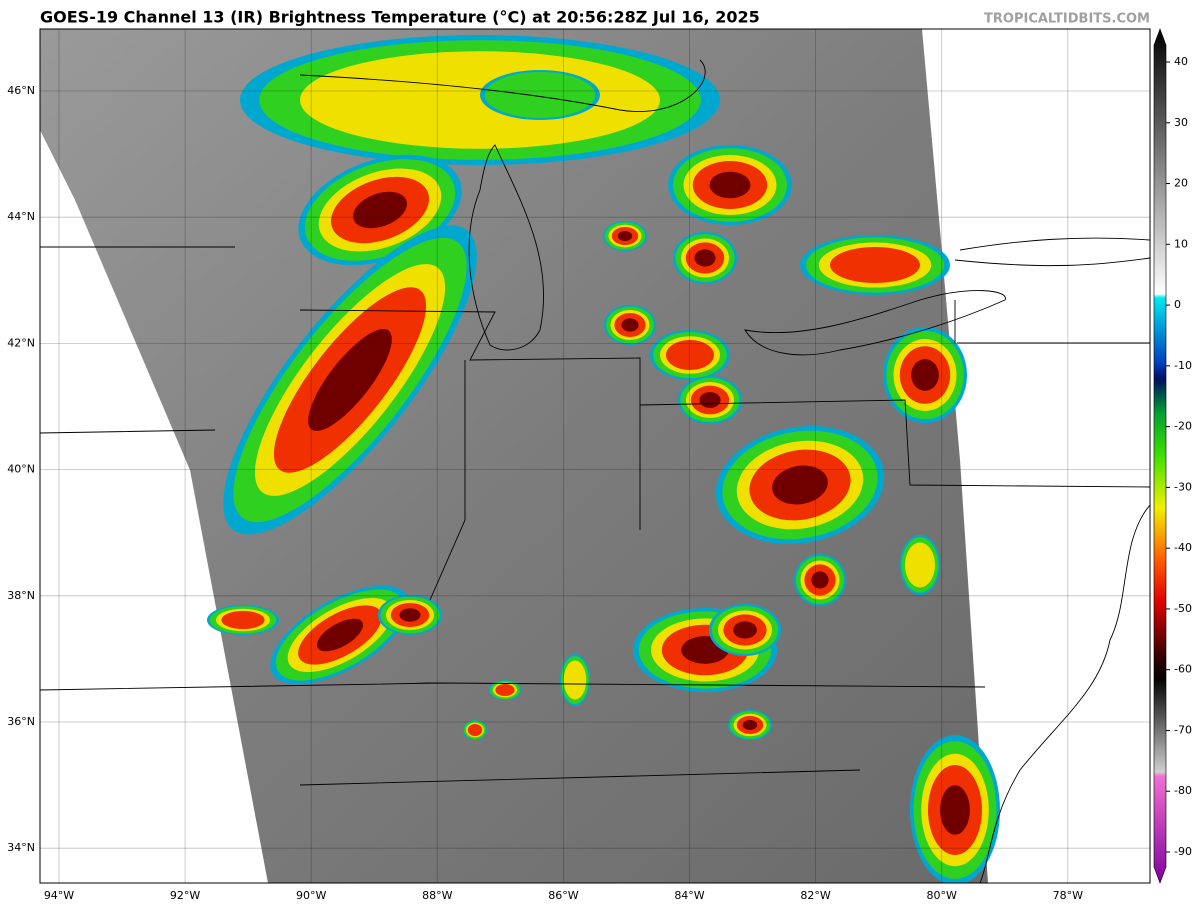 This screenshot has height=910, width=1200. Describe the element at coordinates (59, 895) in the screenshot. I see `lon-label: 94°W` at that location.